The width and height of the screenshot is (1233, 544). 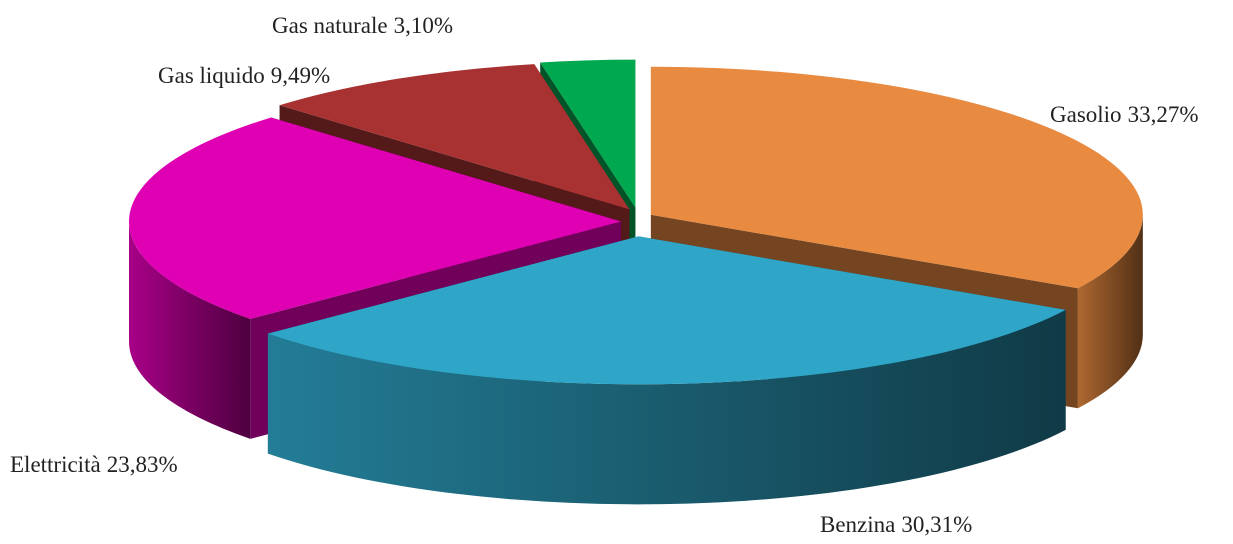 I want to click on label-value: 33,27%, so click(x=1163, y=114).